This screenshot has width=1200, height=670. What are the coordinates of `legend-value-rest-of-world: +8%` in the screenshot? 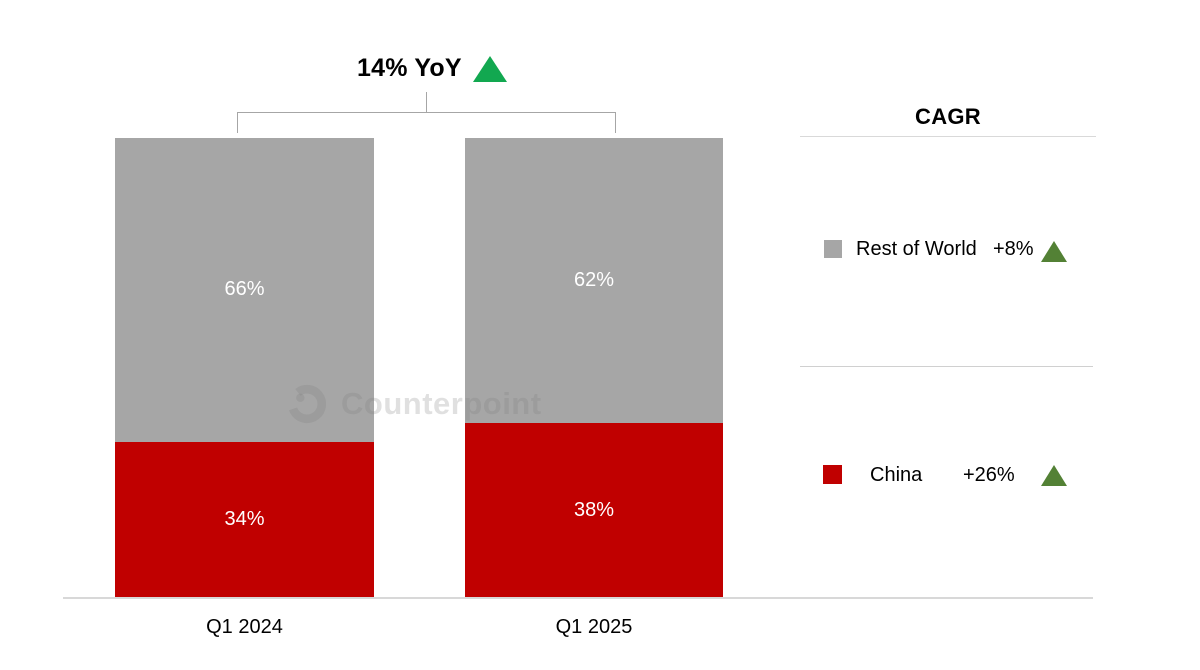 It's located at (1013, 249).